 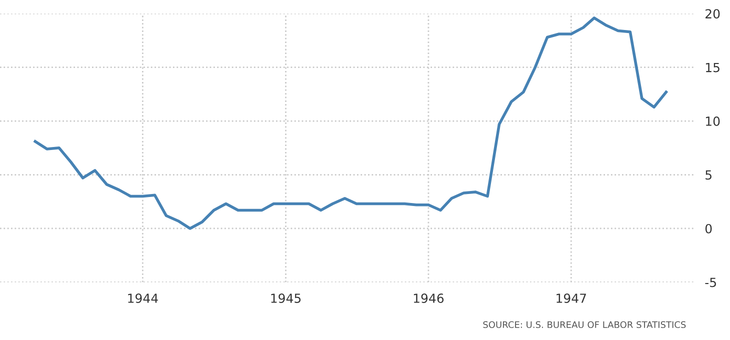 I want to click on source-note: SOURCE: U.S. BUREAU OF LABOR STATISTICS, so click(x=584, y=324).